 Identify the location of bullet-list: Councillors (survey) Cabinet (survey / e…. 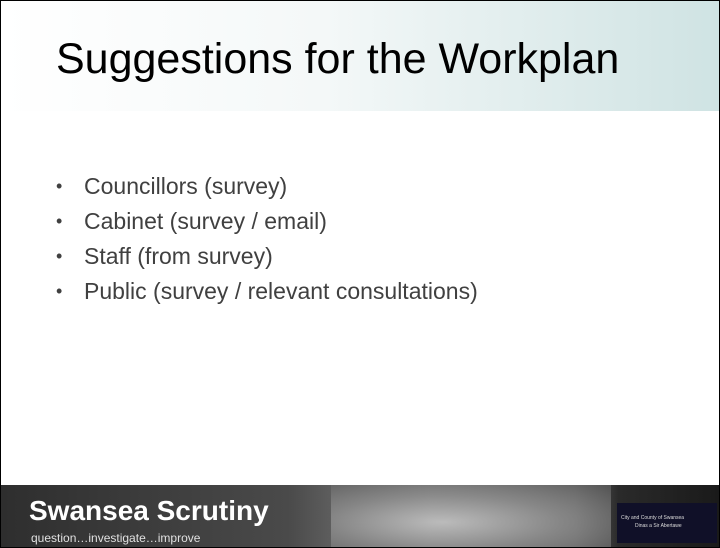
(267, 239).